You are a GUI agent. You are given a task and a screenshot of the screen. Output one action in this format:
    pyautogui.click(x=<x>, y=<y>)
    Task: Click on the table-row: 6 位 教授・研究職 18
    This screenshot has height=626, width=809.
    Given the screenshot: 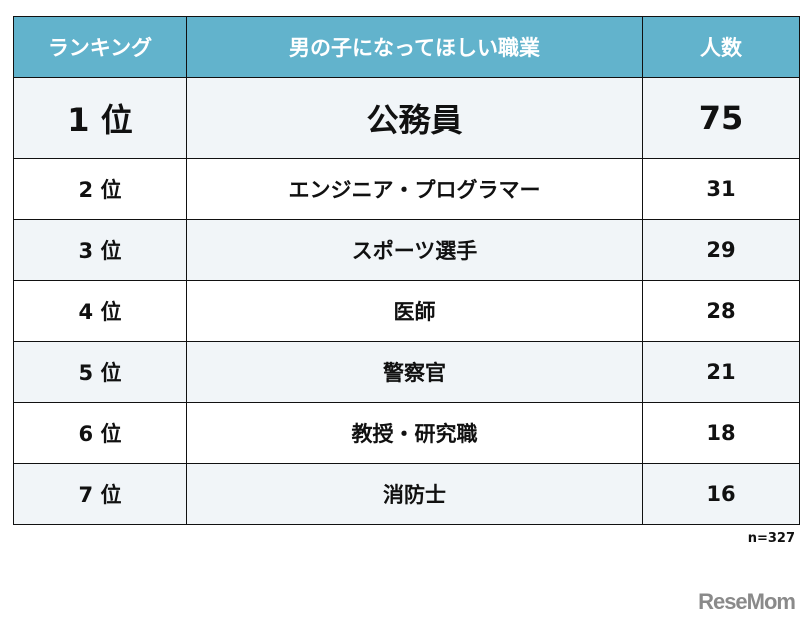 What is the action you would take?
    pyautogui.click(x=406, y=433)
    